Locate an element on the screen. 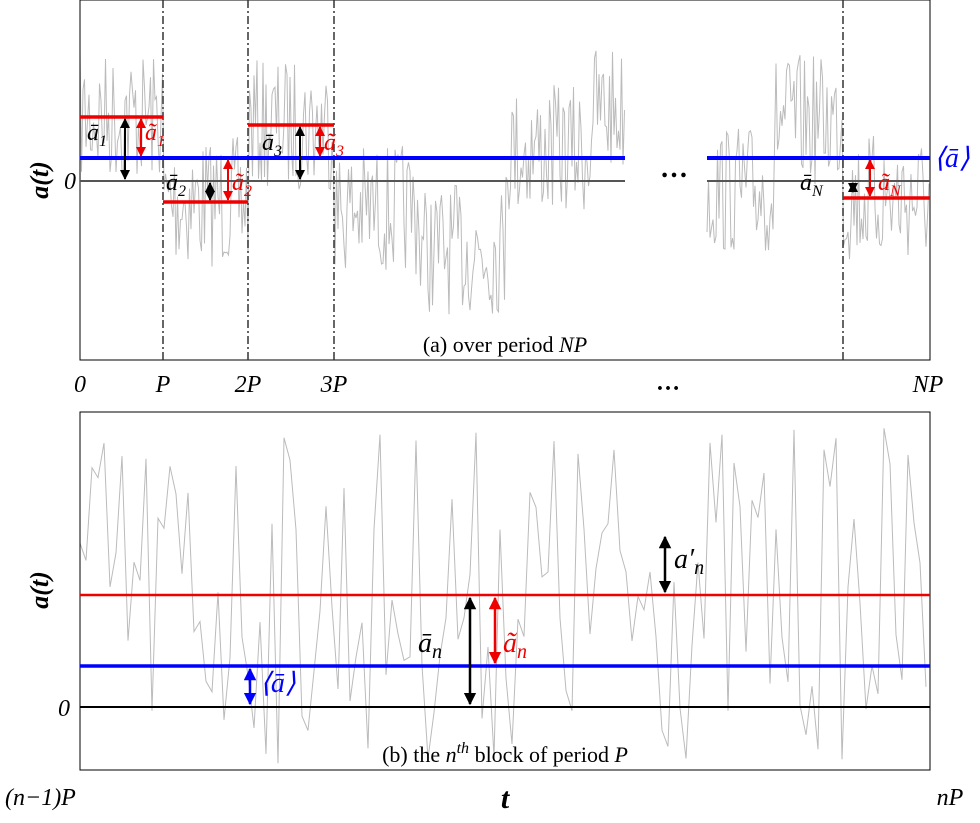 This screenshot has height=823, width=980. label-dev-N: ãN is located at coordinates (890, 185).